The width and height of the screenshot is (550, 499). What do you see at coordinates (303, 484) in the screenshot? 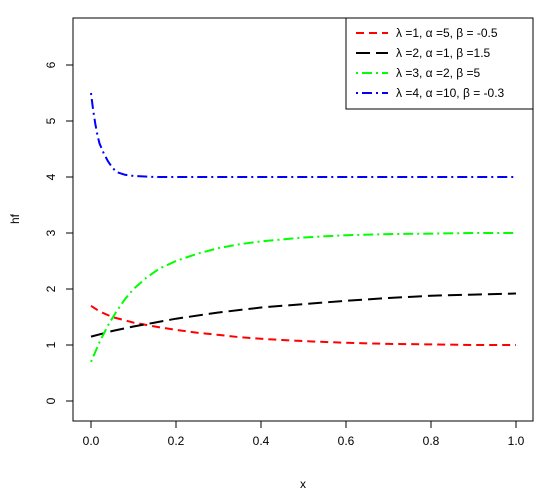
I see `x-axis-title: x` at bounding box center [303, 484].